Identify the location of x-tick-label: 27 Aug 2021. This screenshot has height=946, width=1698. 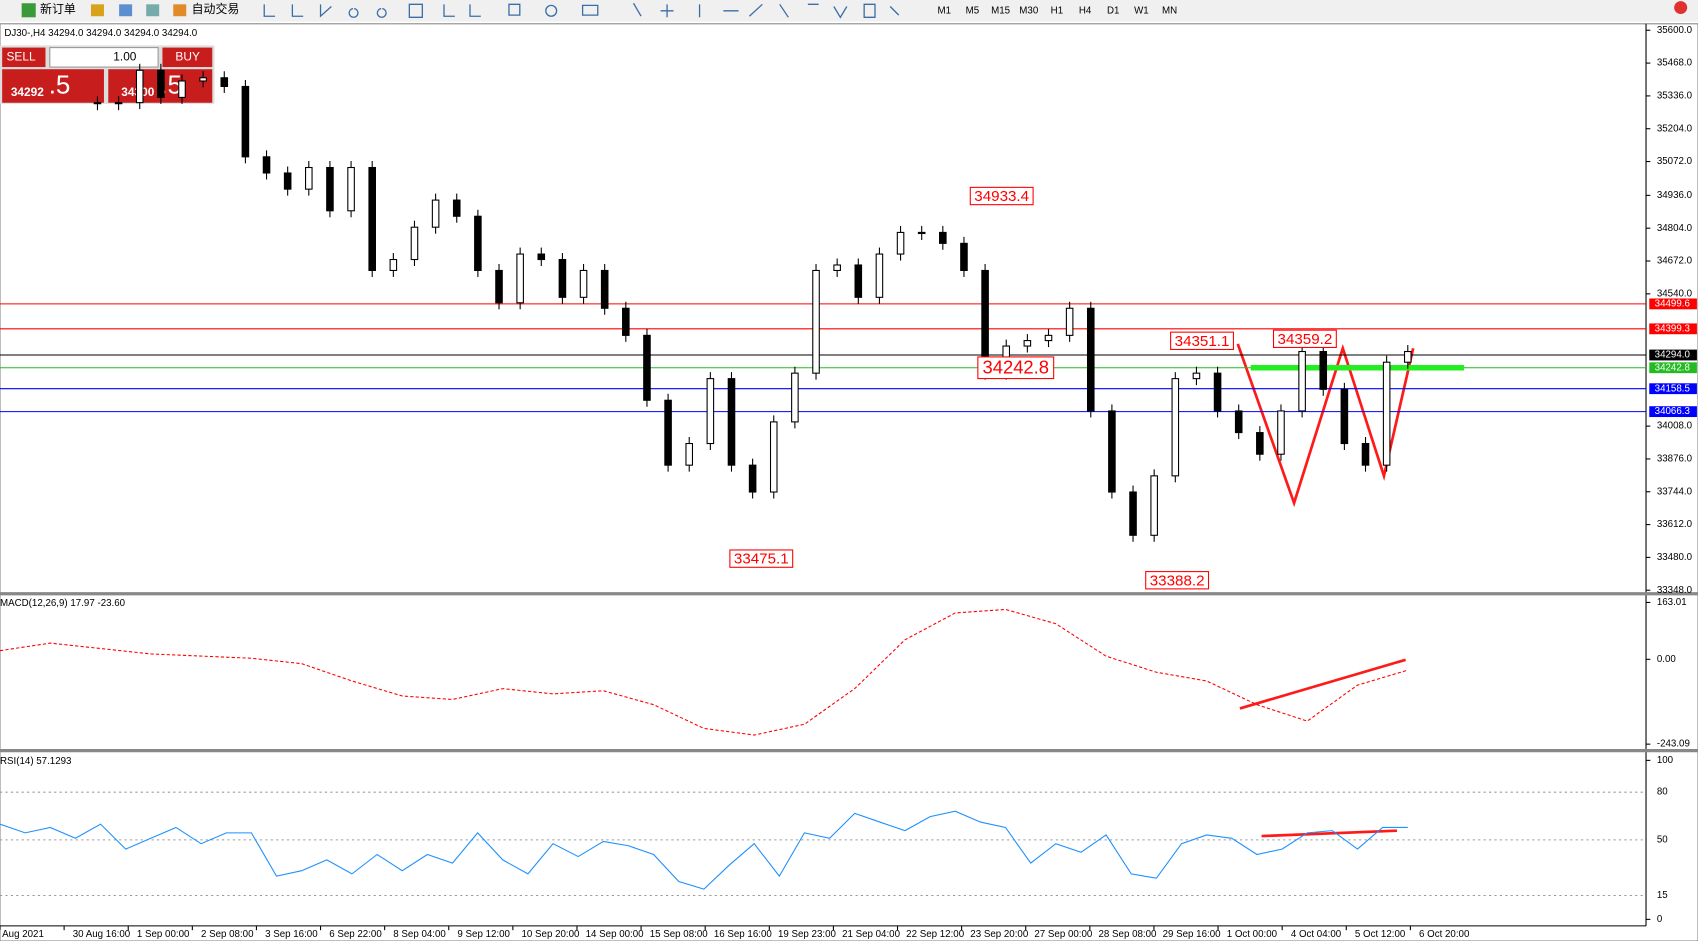
(22, 934).